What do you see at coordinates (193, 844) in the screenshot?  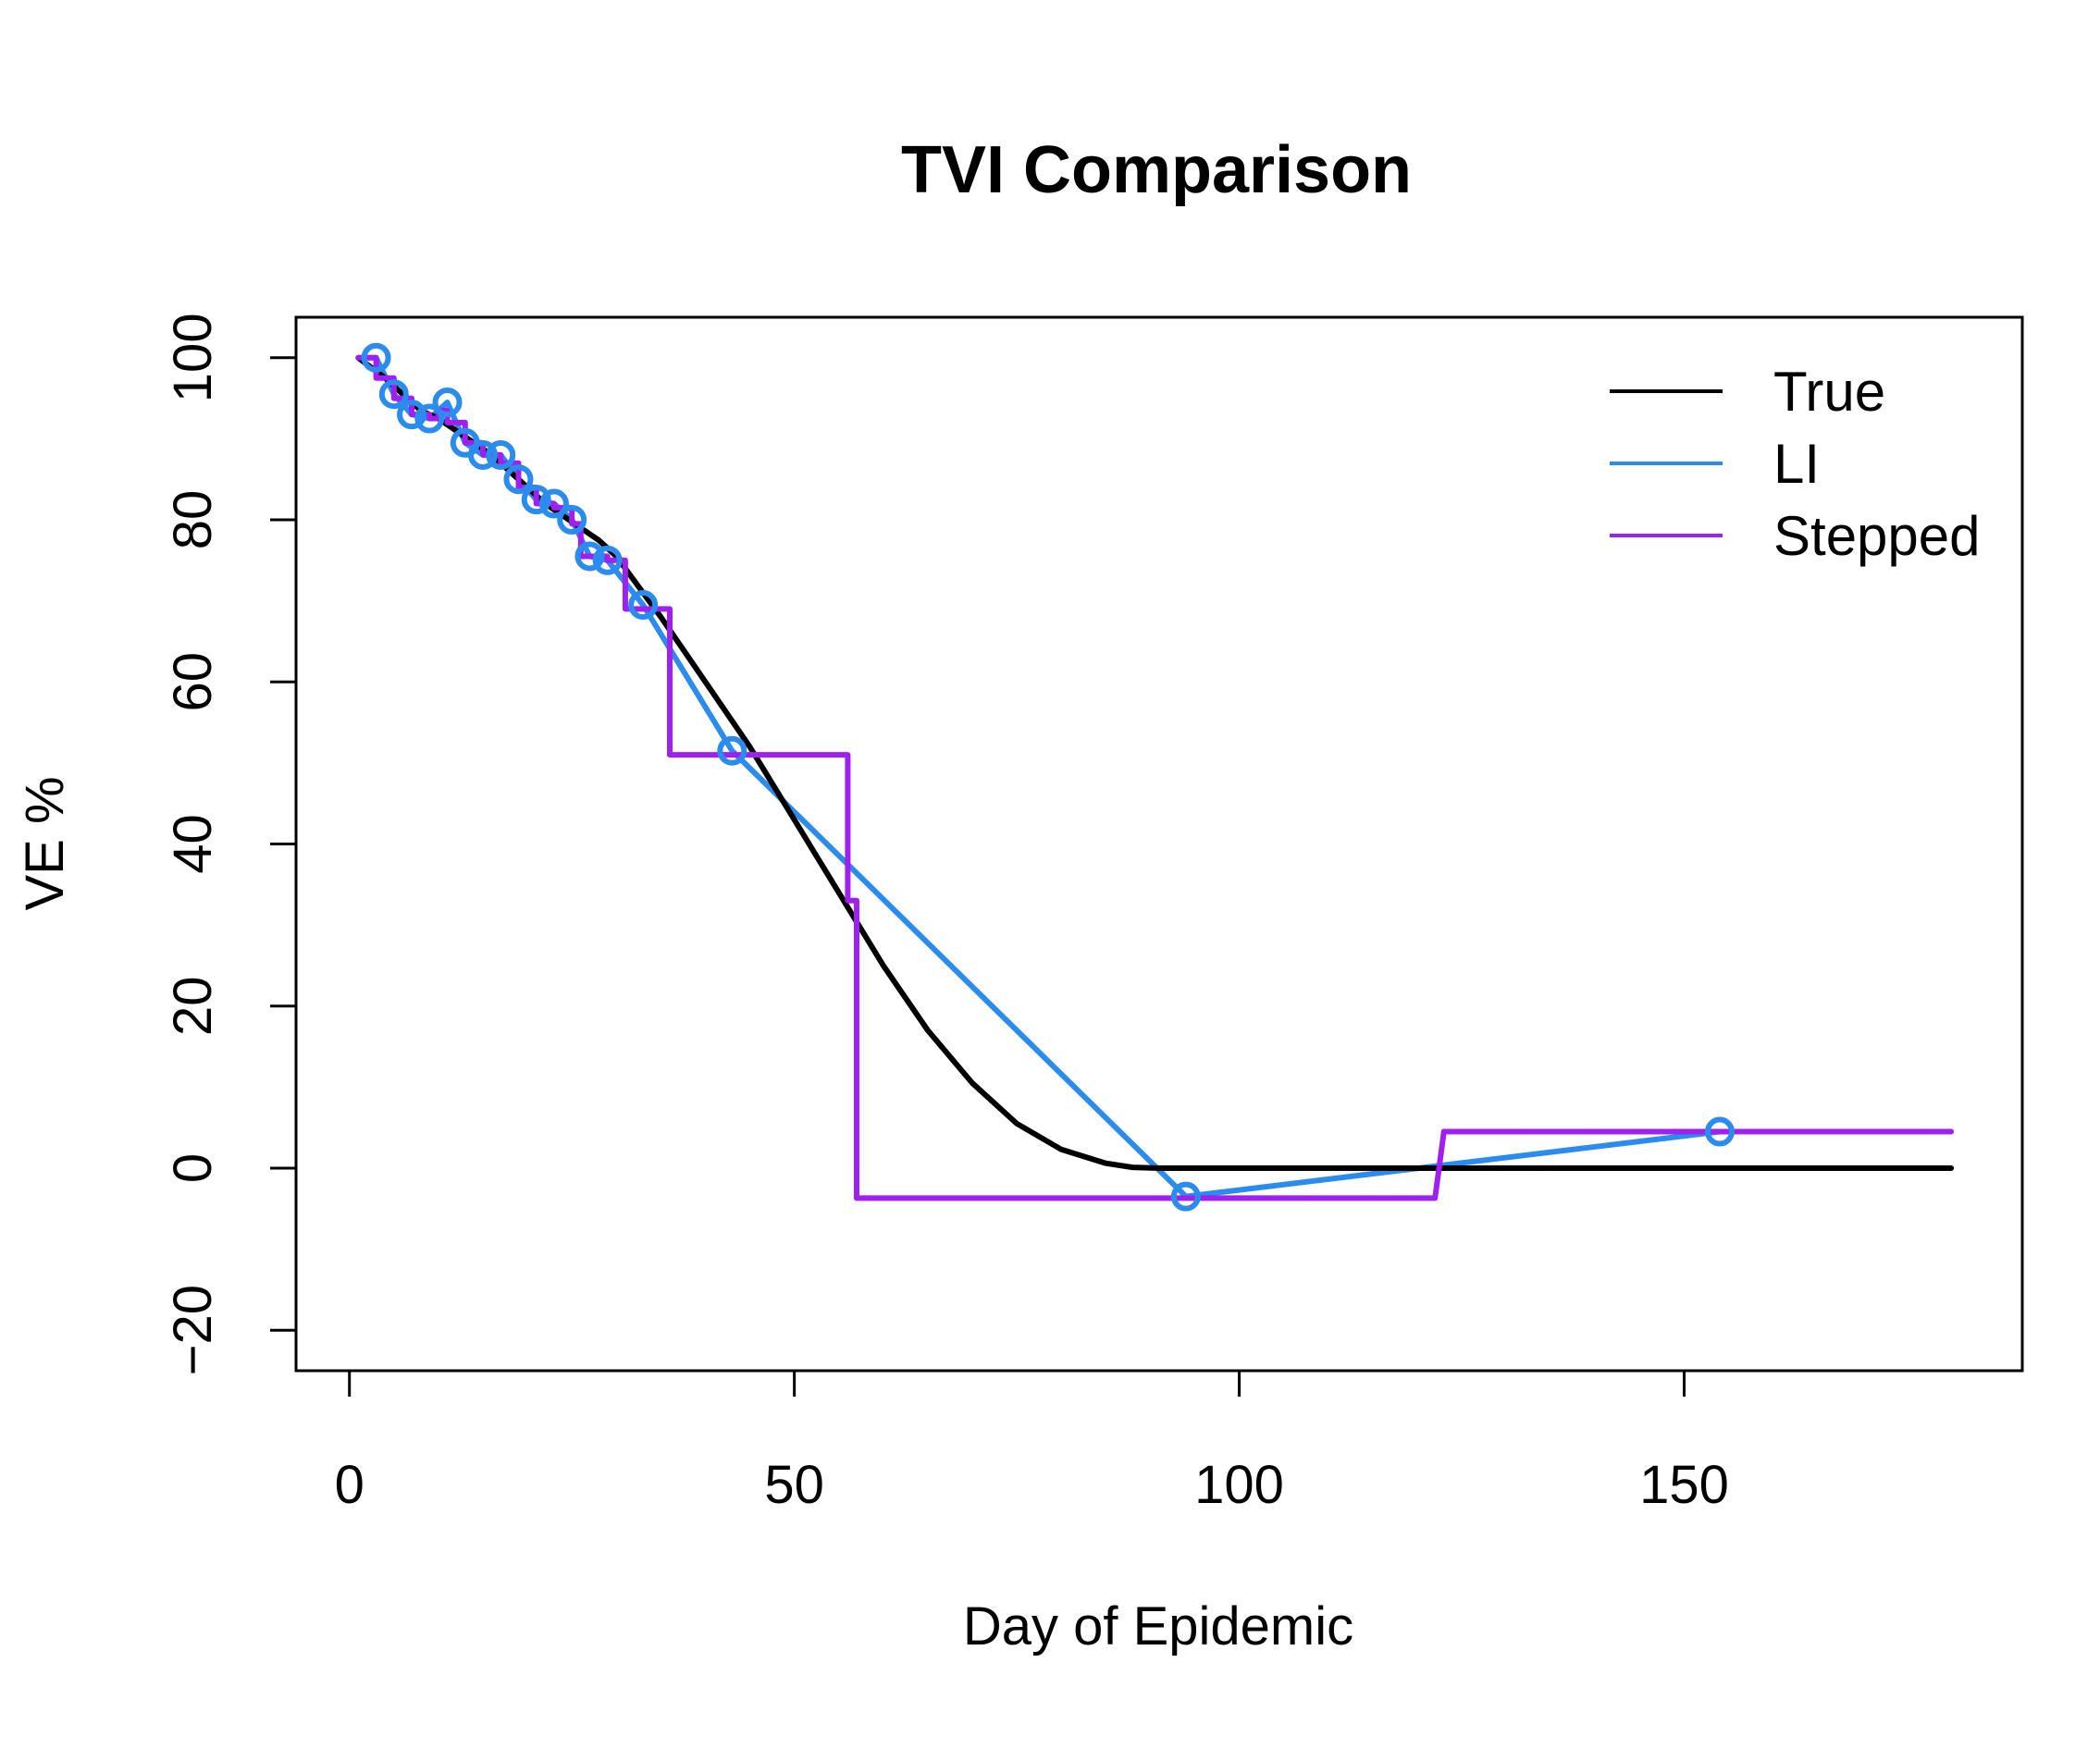 I see `y-tick-label: 40` at bounding box center [193, 844].